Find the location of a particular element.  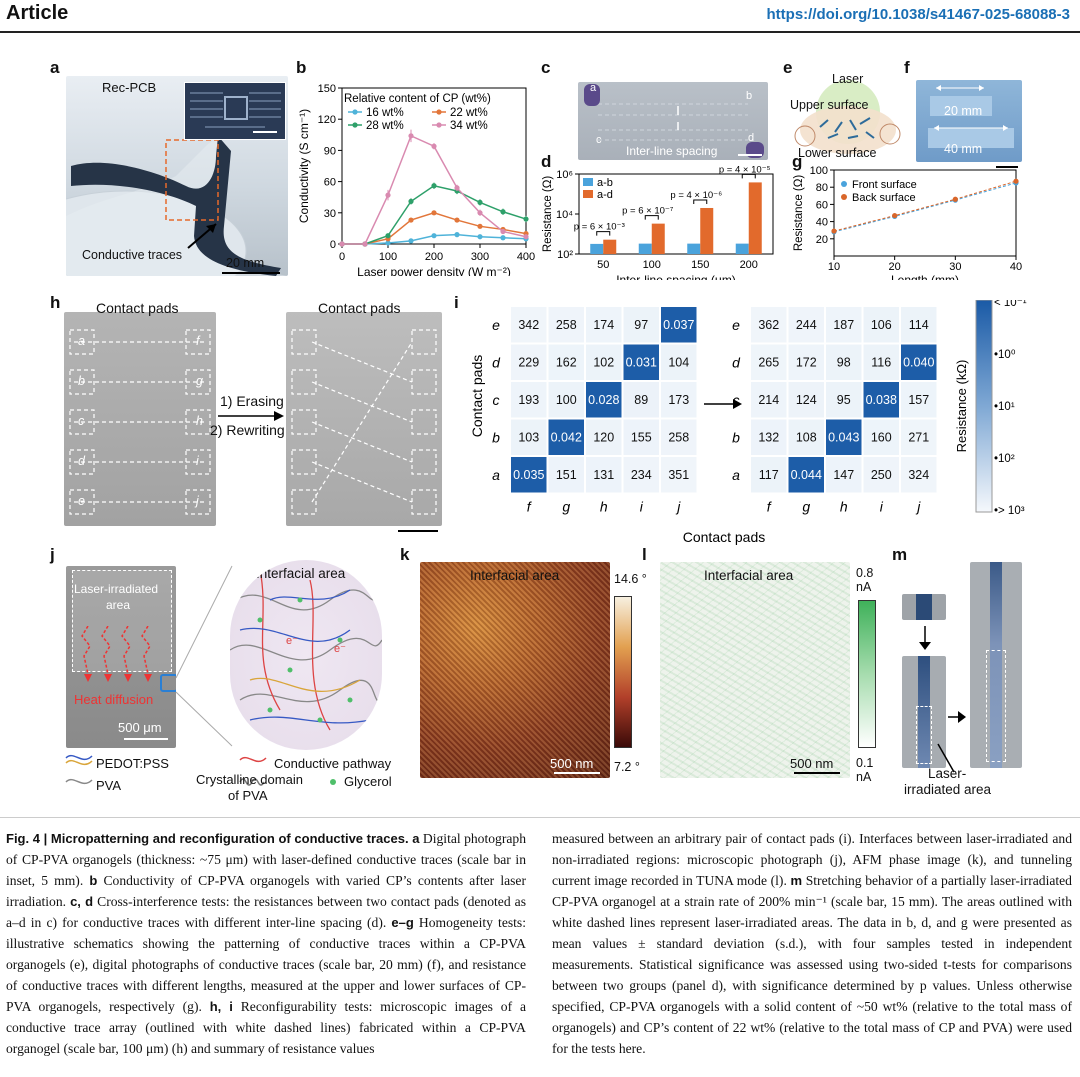

panel-h-left-traces is located at coordinates (140, 422).